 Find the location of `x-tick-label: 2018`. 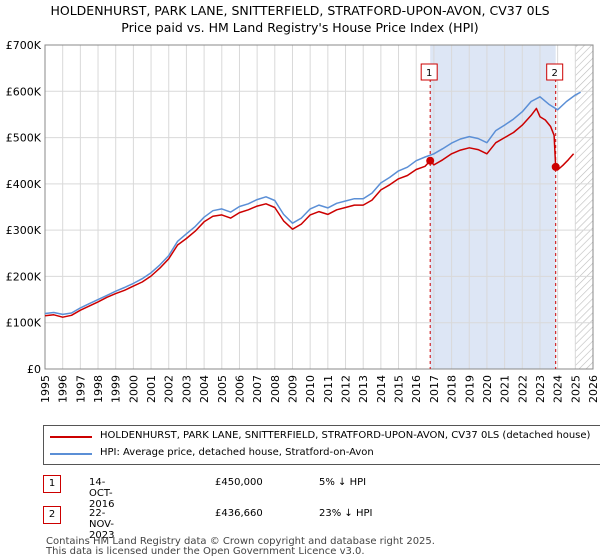

x-tick-label: 2018 is located at coordinates (452, 389).